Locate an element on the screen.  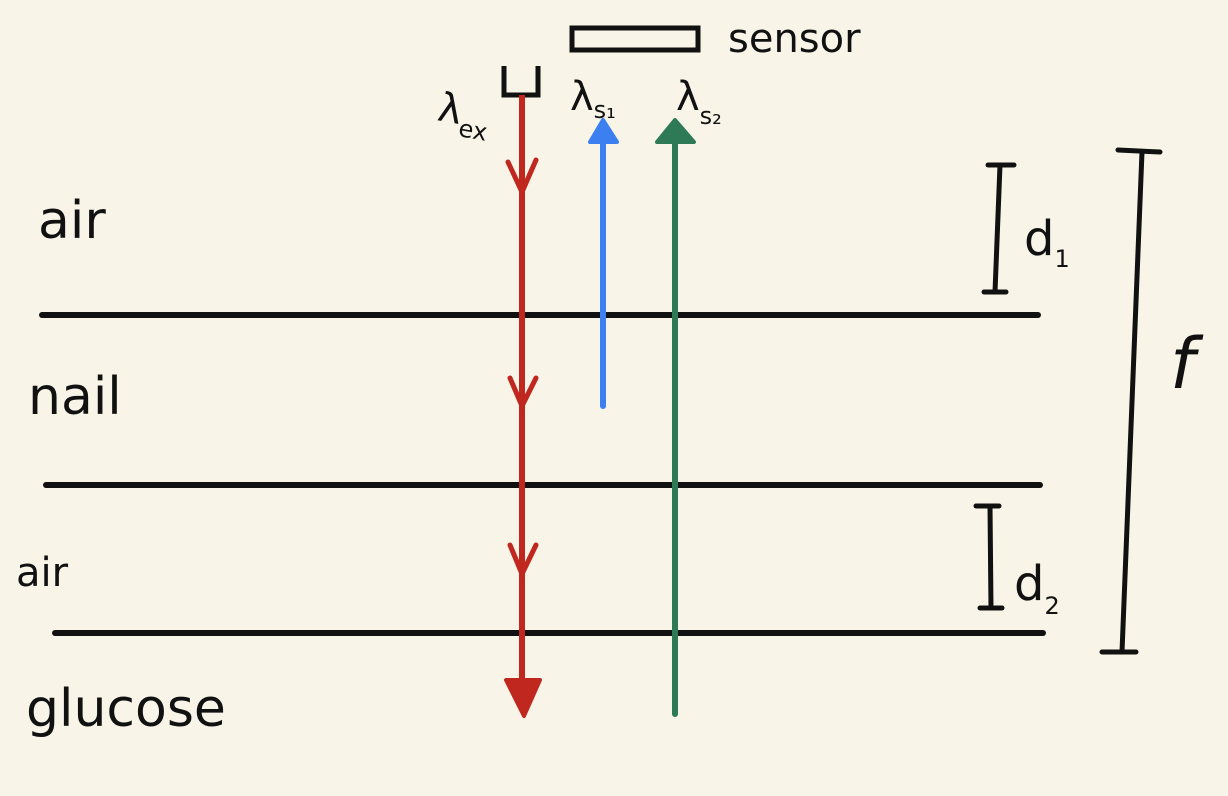
sensor-label: sensor is located at coordinates (794, 39).